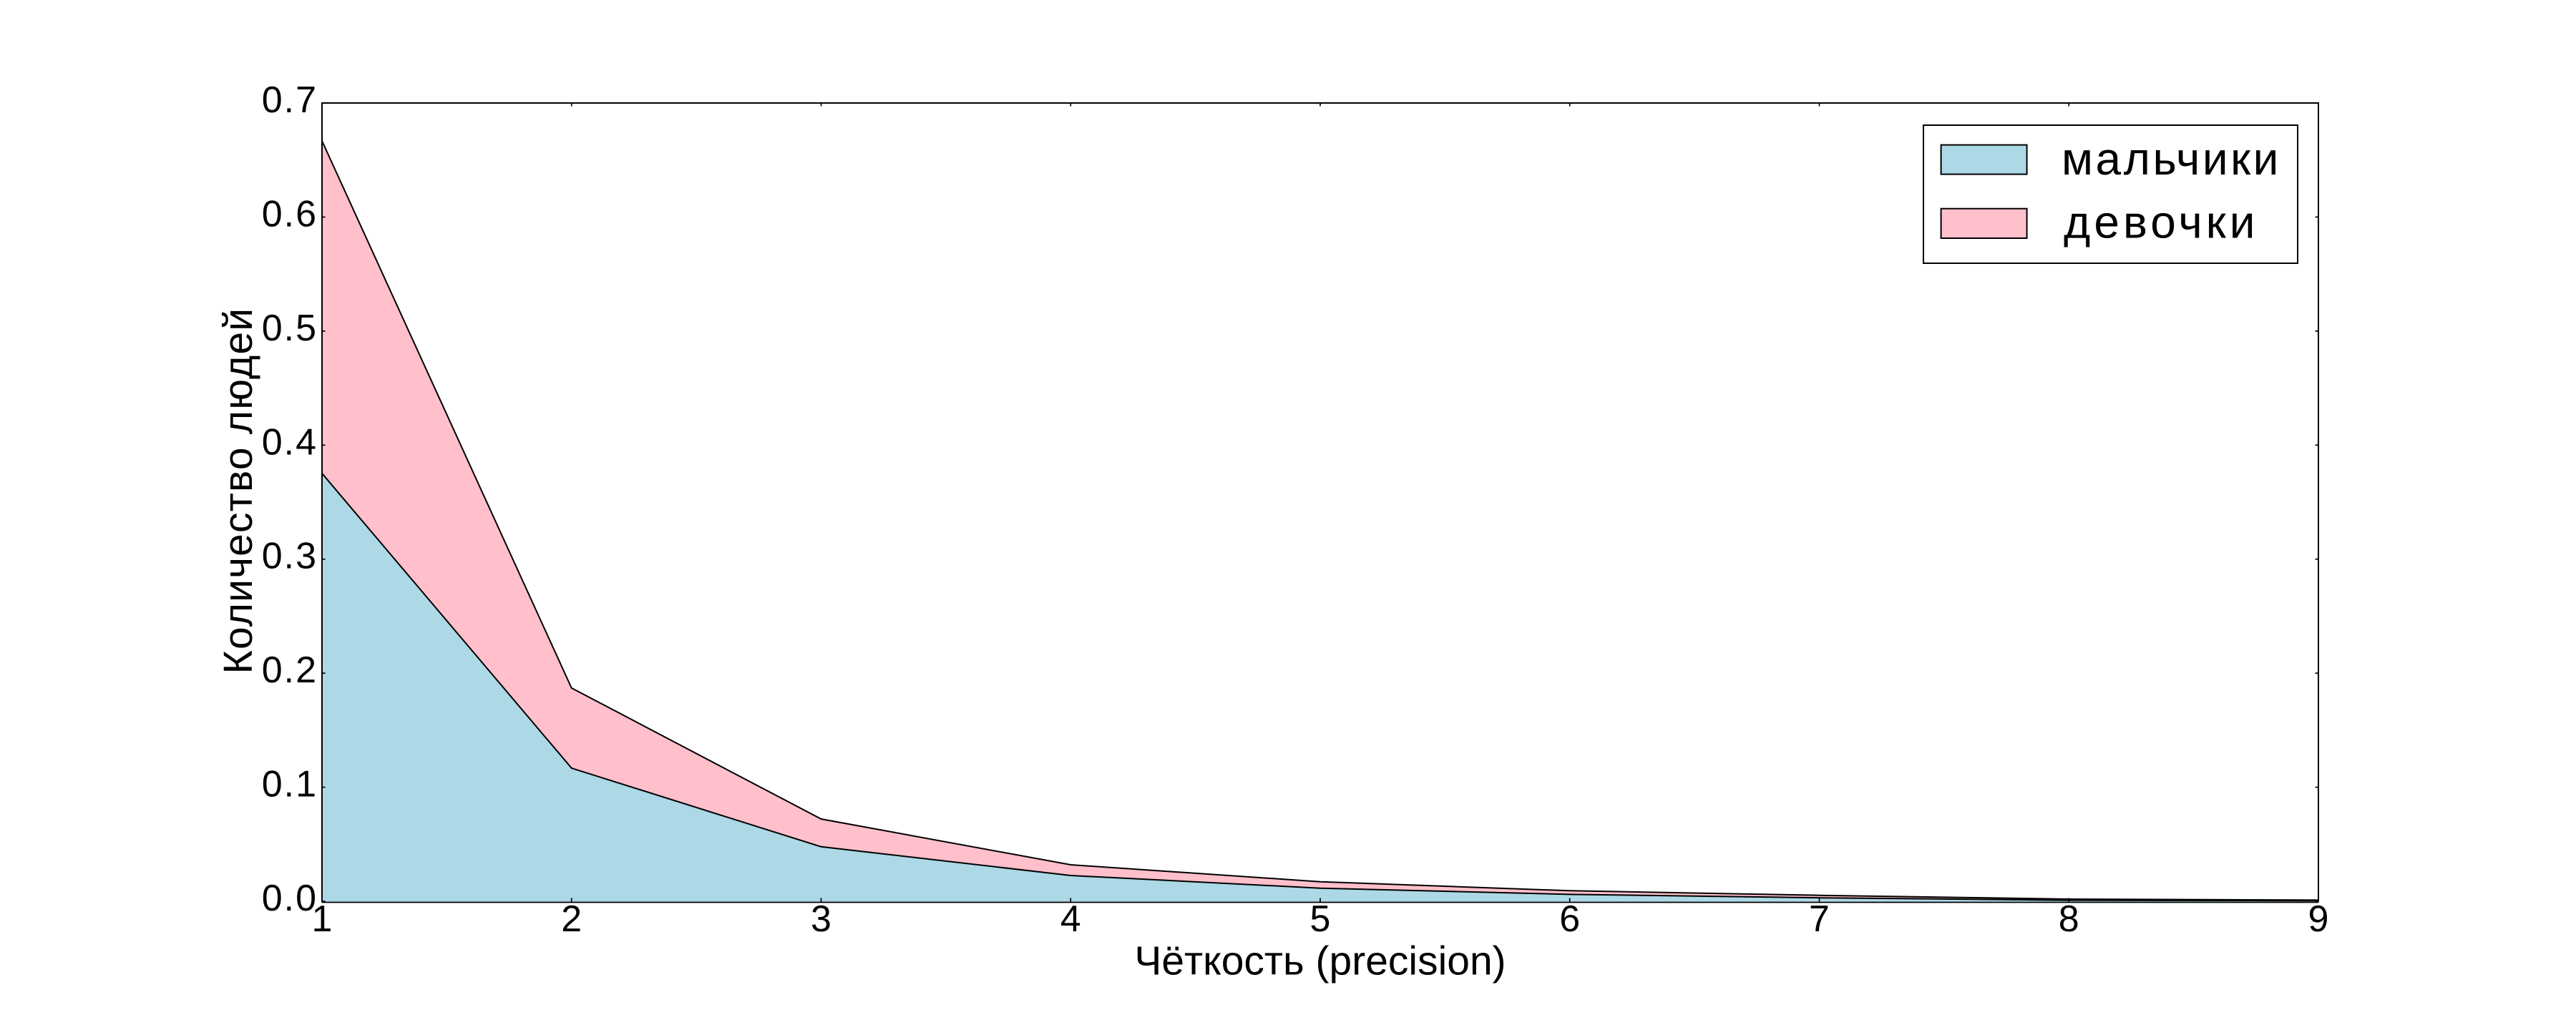 The image size is (2576, 1030). Describe the element at coordinates (2171, 159) in the screenshot. I see `svg-text: мальчики` at that location.